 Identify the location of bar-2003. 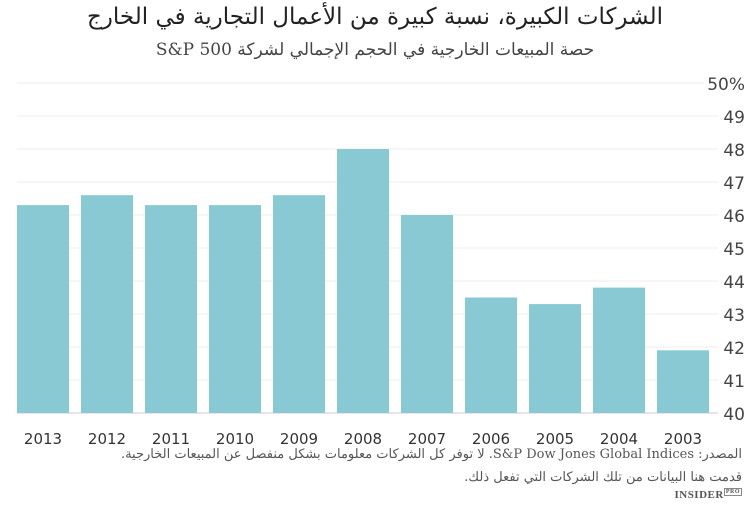
(683, 381).